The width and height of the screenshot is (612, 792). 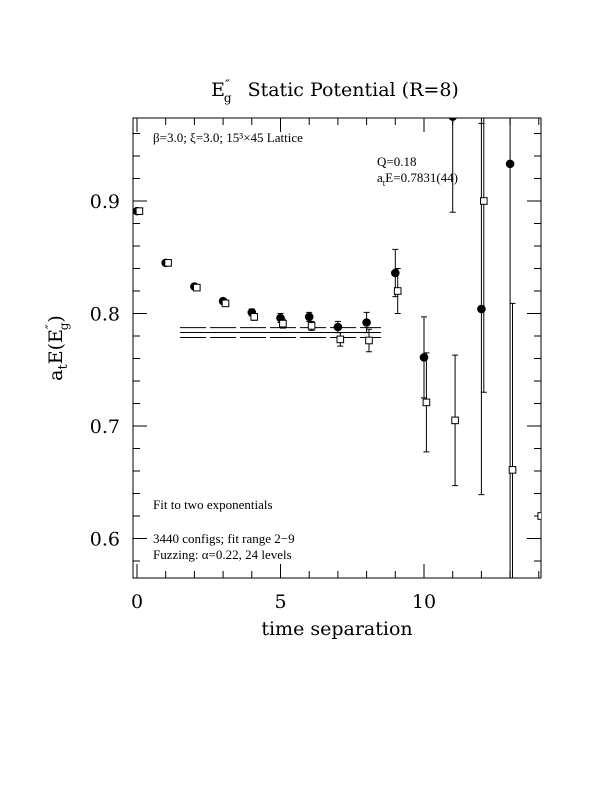 What do you see at coordinates (417, 179) in the screenshot?
I see `energy-annotation: atE=0.7831(44)` at bounding box center [417, 179].